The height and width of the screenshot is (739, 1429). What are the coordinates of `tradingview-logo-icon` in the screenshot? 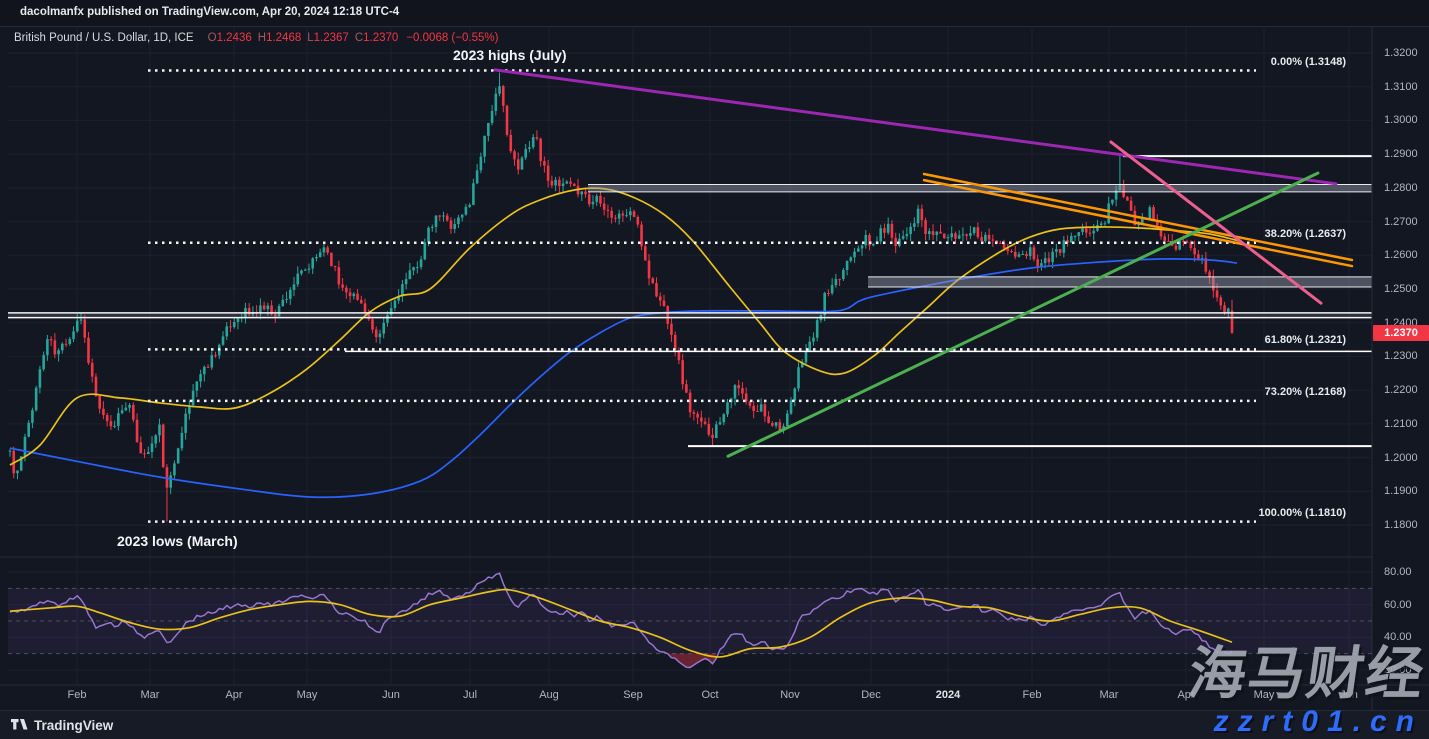 It's located at (19, 724).